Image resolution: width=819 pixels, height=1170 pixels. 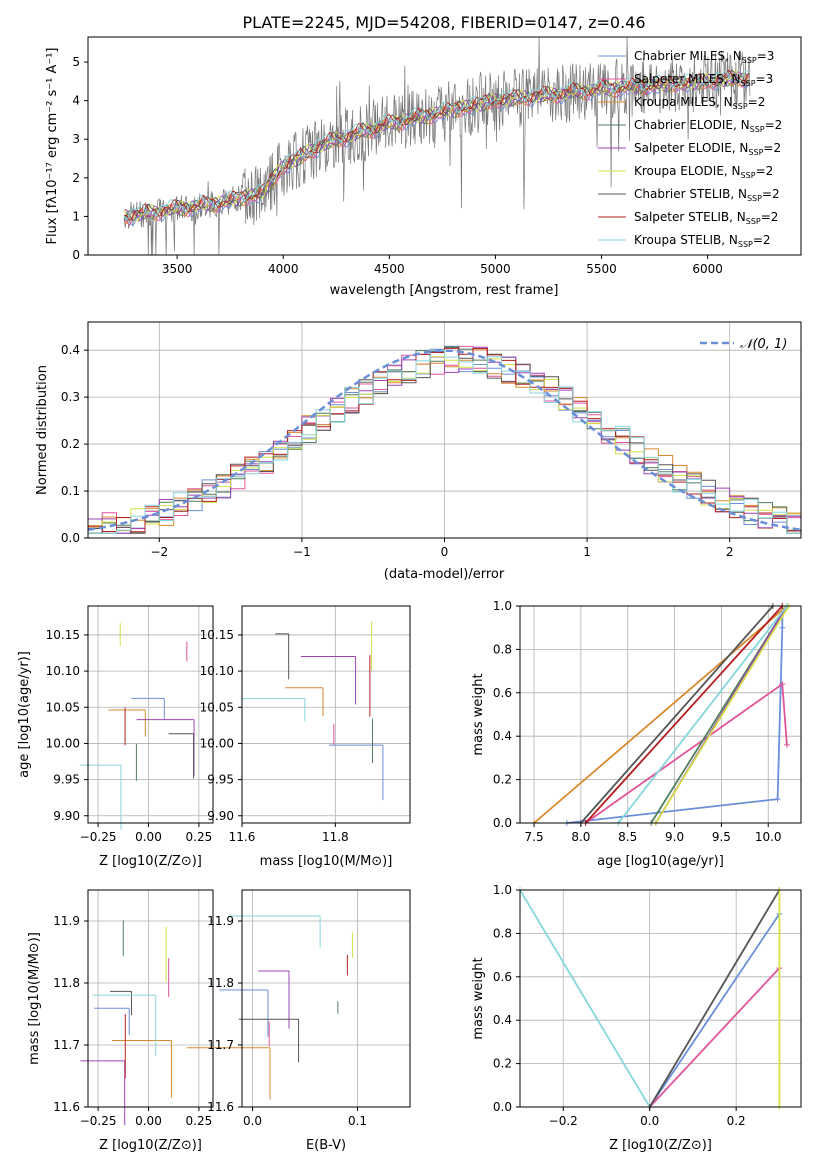 I want to click on legend-label: Salpeter MILES, NSSP=3, so click(x=703, y=80).